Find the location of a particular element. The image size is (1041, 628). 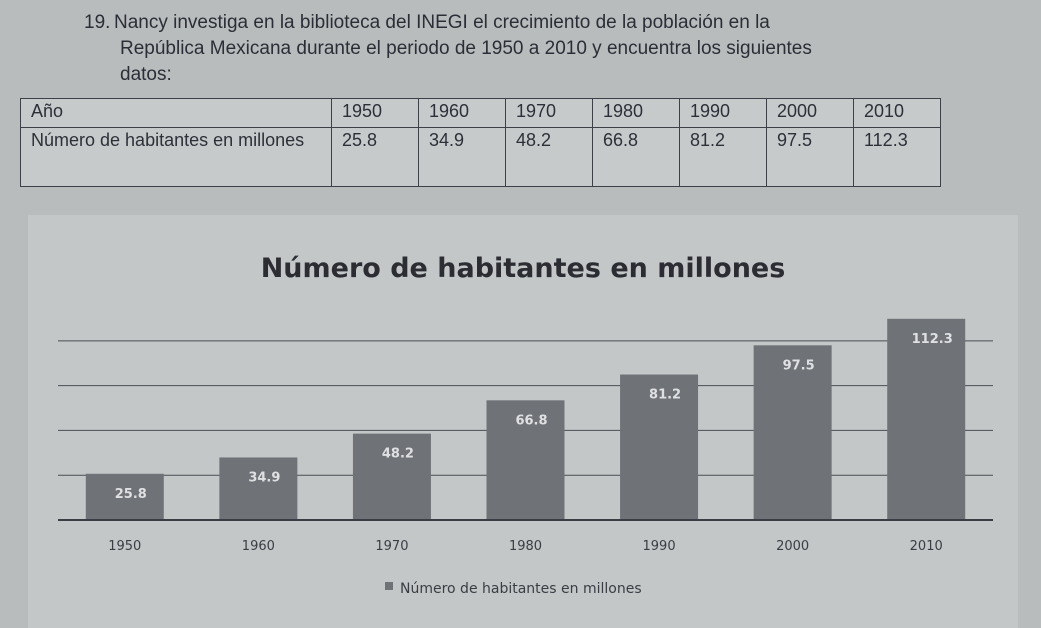

table-year-cell: 1970 is located at coordinates (549, 113).